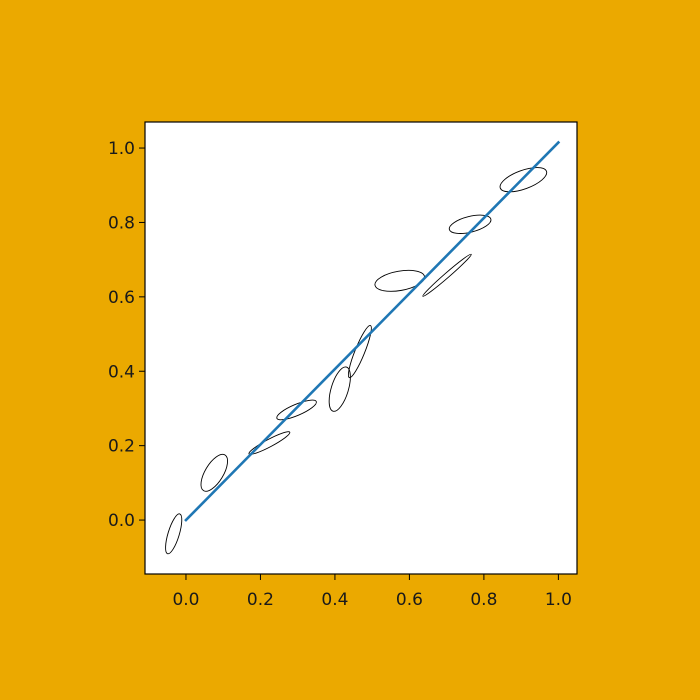 This screenshot has width=700, height=700. What do you see at coordinates (260, 600) in the screenshot?
I see `x-tick-label-1: 0.2` at bounding box center [260, 600].